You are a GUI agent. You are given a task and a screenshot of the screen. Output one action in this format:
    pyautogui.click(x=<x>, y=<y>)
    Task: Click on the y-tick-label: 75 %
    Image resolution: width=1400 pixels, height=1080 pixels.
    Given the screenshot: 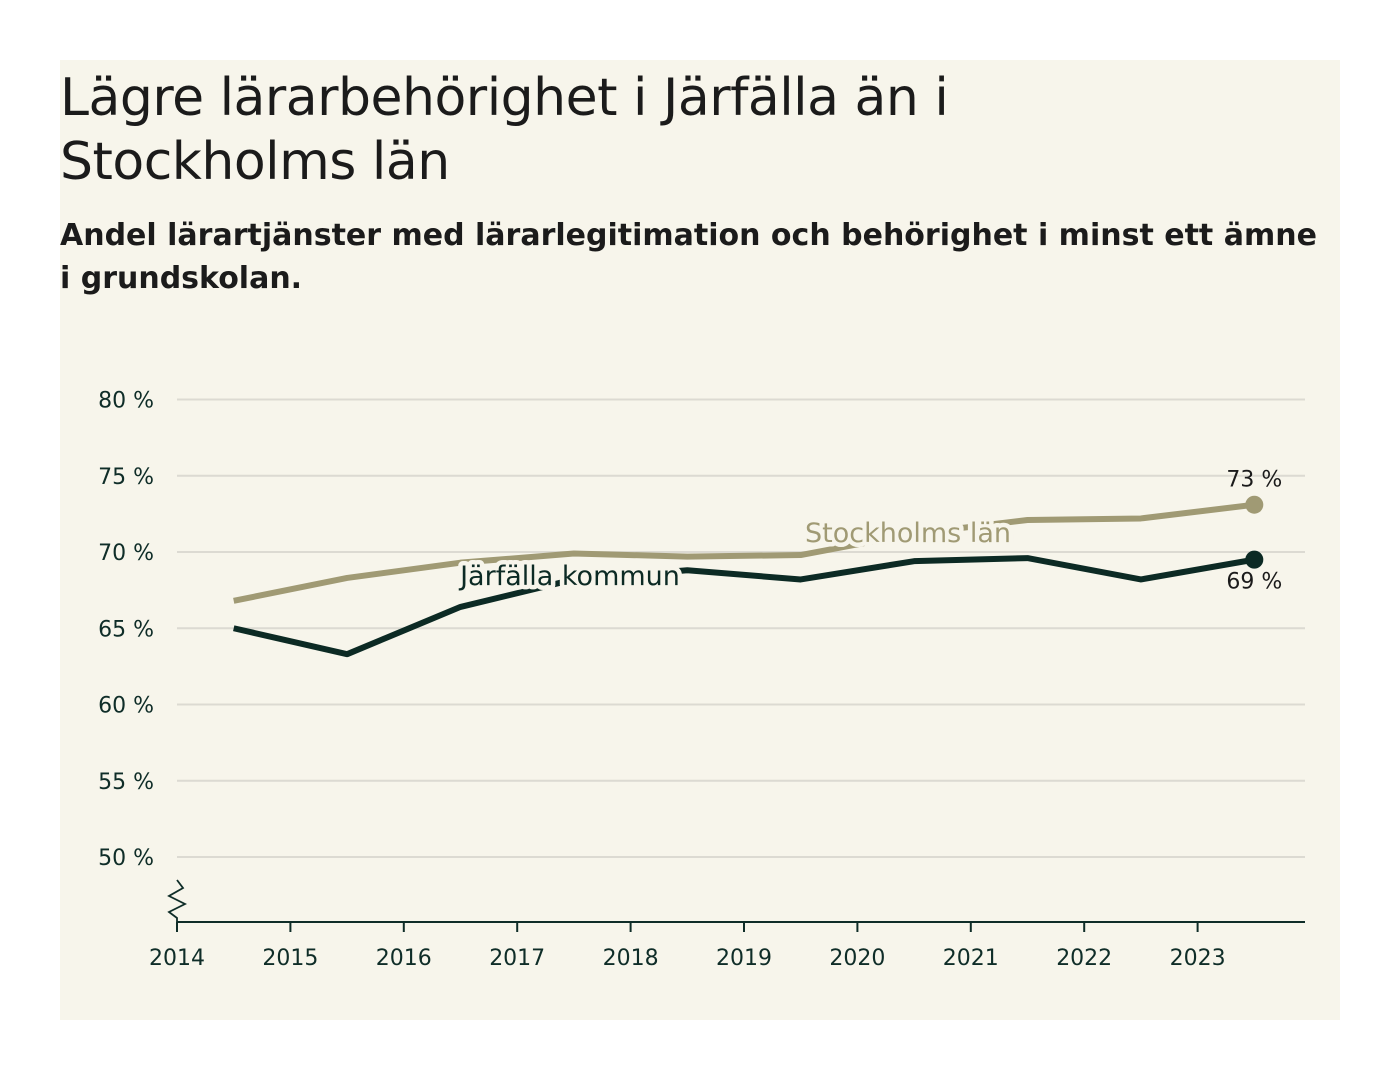 What is the action you would take?
    pyautogui.click(x=126, y=477)
    